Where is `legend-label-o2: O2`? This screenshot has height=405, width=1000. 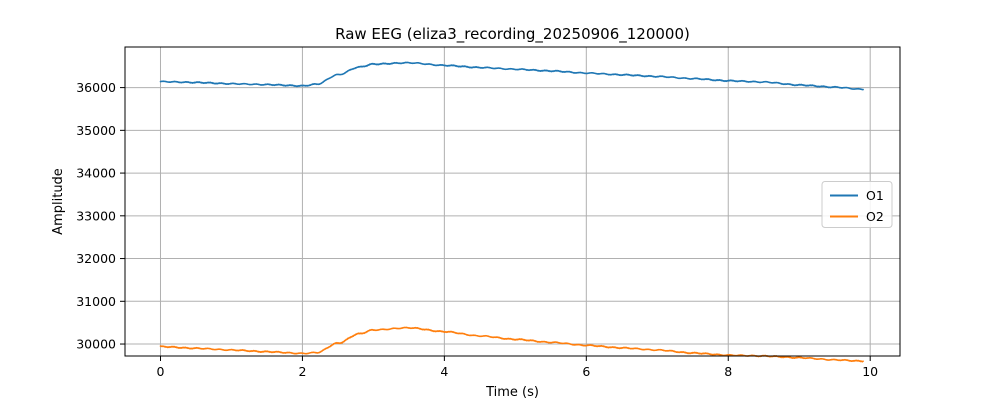
legend-label-o2: O2 is located at coordinates (875, 216).